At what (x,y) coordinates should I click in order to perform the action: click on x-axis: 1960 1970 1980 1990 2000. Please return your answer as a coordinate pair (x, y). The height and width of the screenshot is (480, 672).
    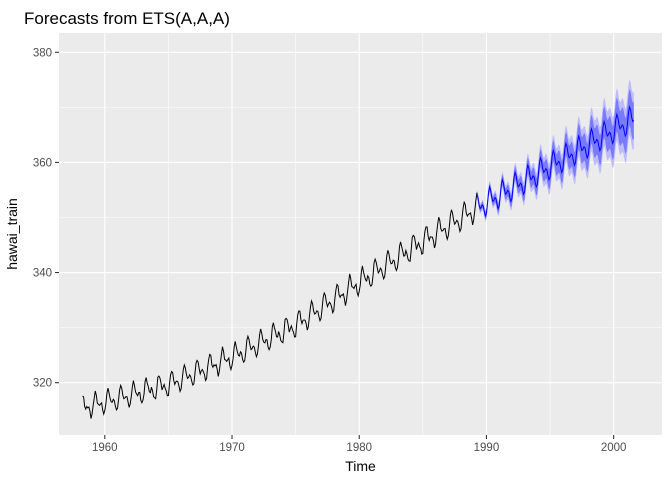
    Looking at the image, I should click on (359, 444).